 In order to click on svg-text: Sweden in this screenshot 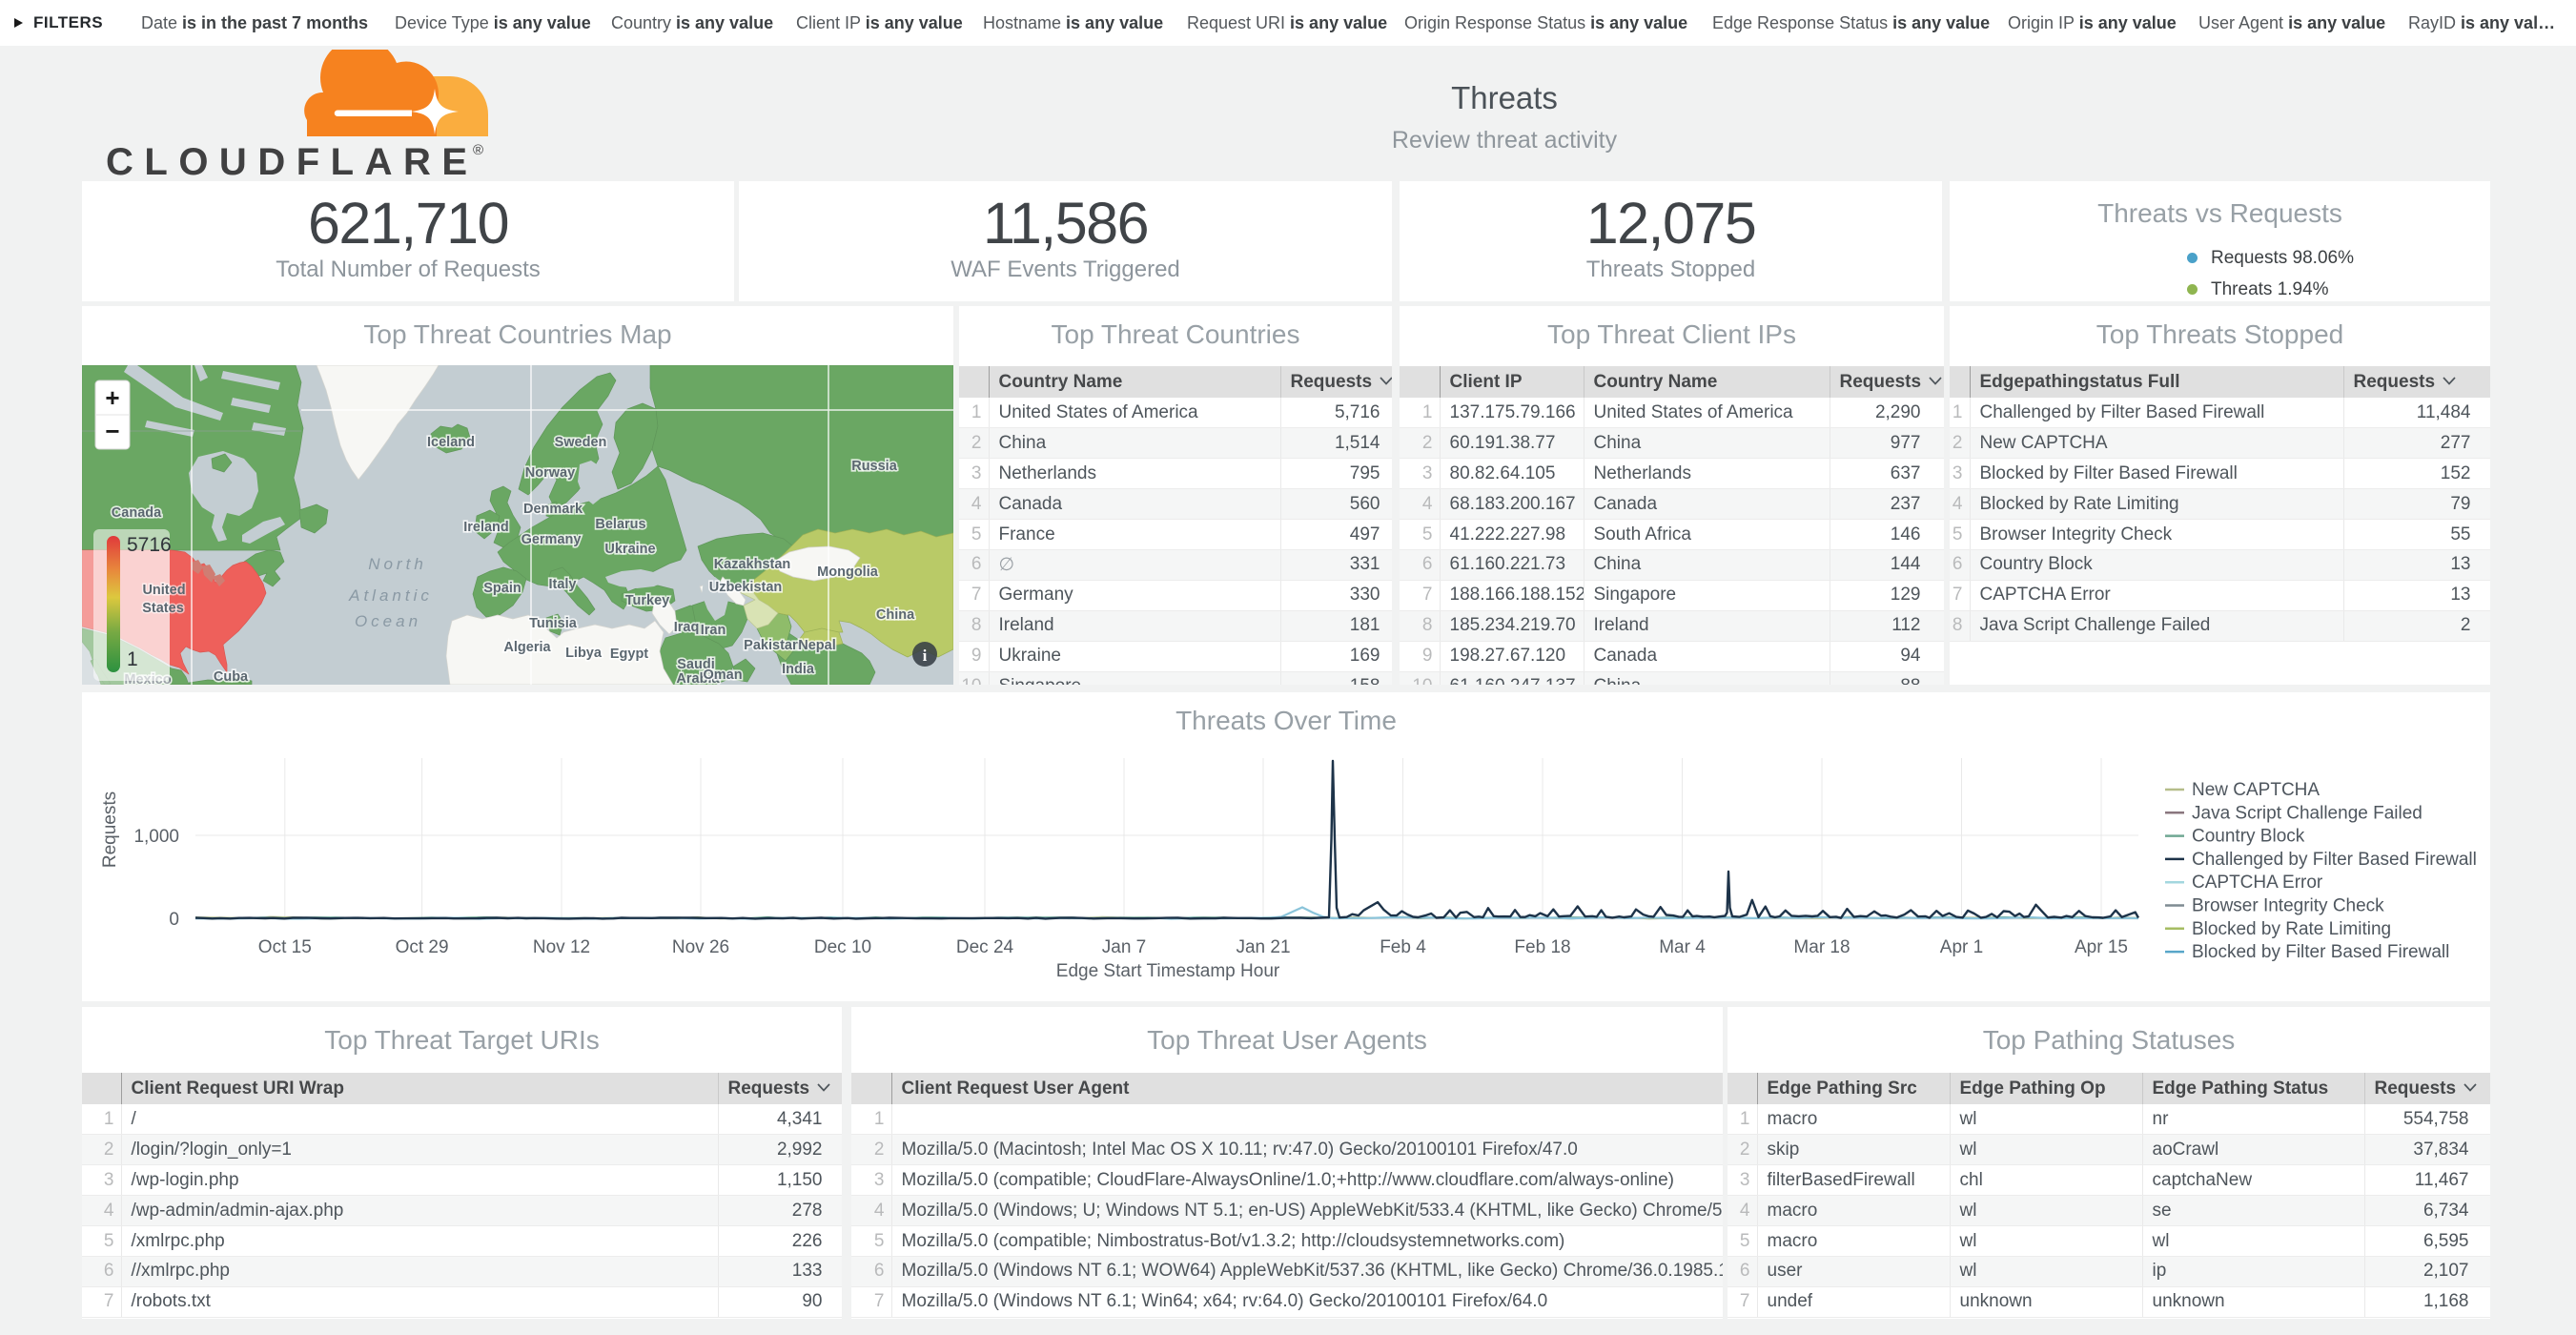, I will do `click(581, 442)`.